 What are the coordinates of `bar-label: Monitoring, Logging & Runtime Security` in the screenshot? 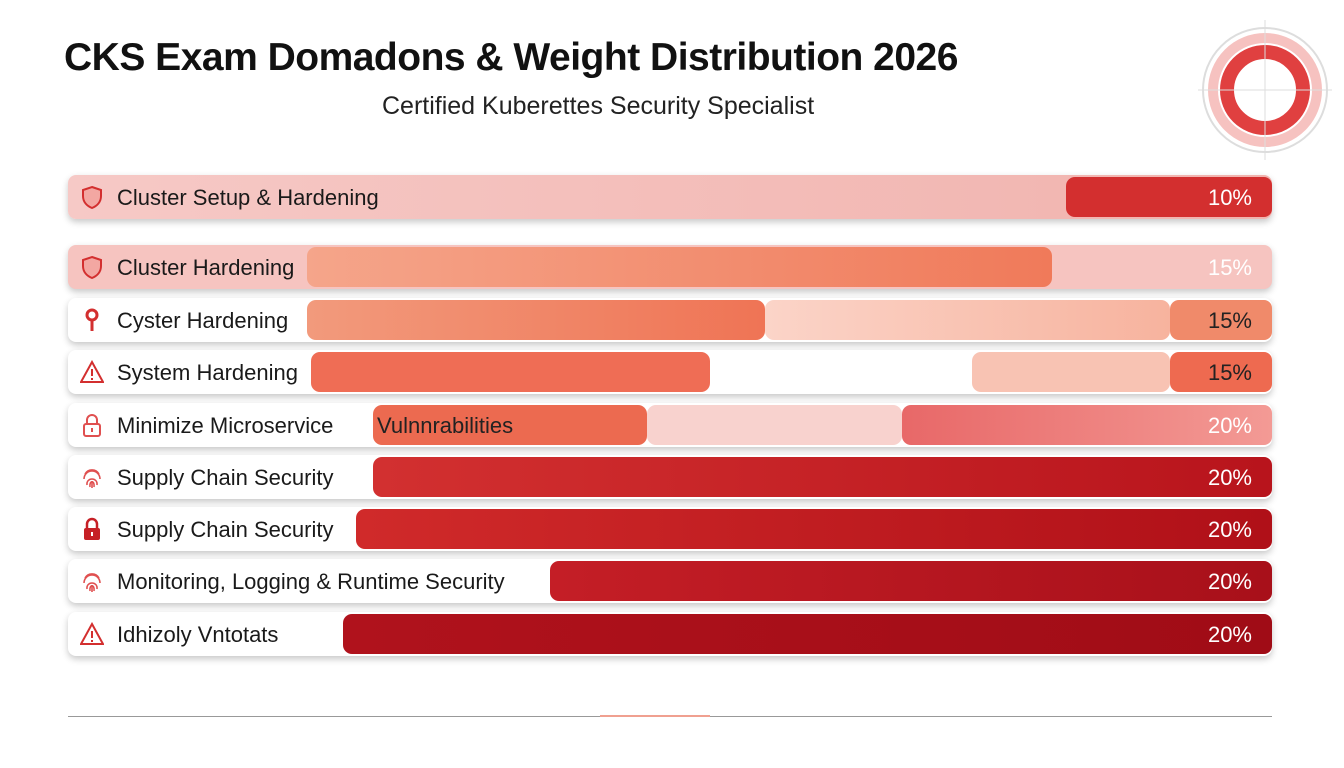 It's located at (311, 581).